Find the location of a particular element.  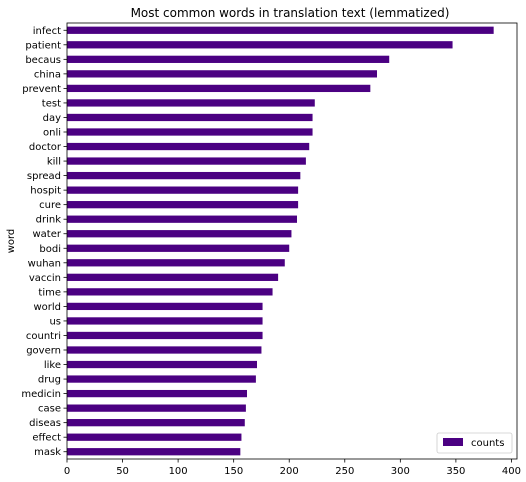

bar-like is located at coordinates (162, 364).